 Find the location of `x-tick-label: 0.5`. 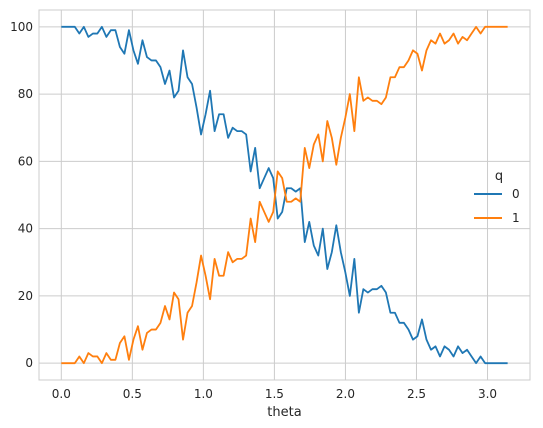

x-tick-label: 0.5 is located at coordinates (132, 394).